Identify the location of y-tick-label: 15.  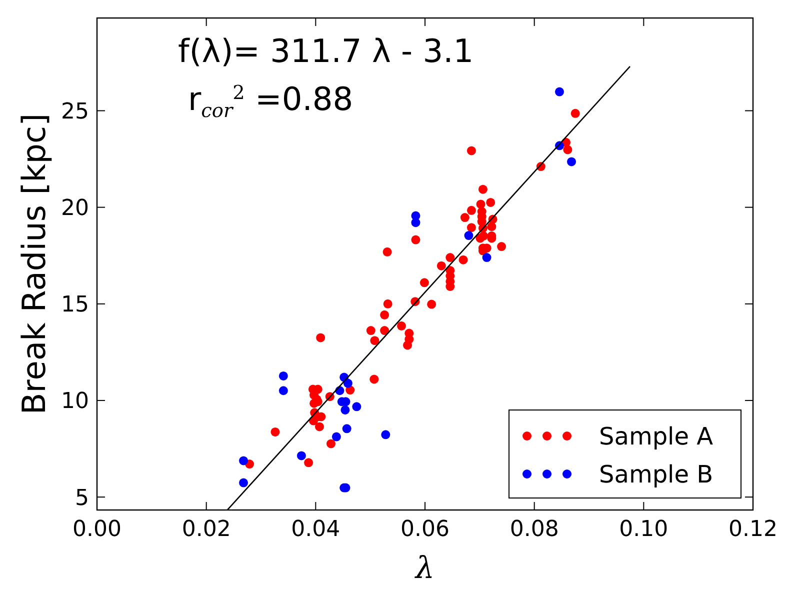
(75, 305).